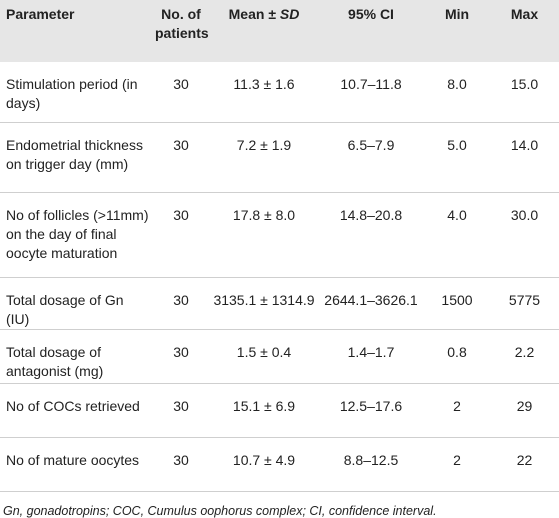  Describe the element at coordinates (73, 459) in the screenshot. I see `parameter-cell: No of mature oocytes` at that location.